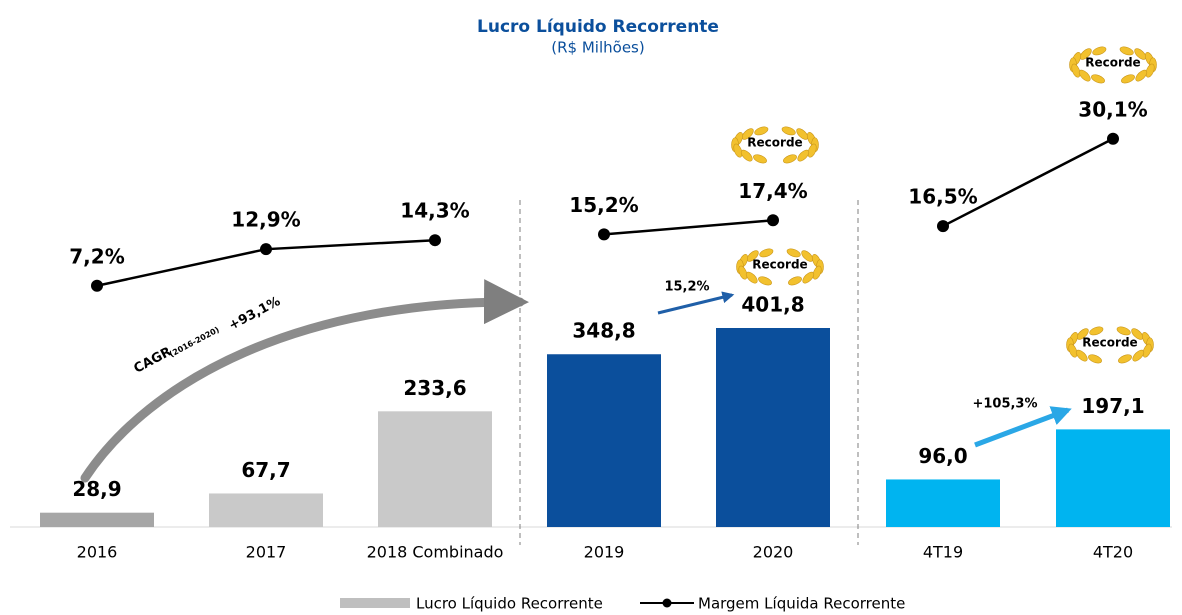  What do you see at coordinates (434, 211) in the screenshot?
I see `margin-value-label: 14,3%` at bounding box center [434, 211].